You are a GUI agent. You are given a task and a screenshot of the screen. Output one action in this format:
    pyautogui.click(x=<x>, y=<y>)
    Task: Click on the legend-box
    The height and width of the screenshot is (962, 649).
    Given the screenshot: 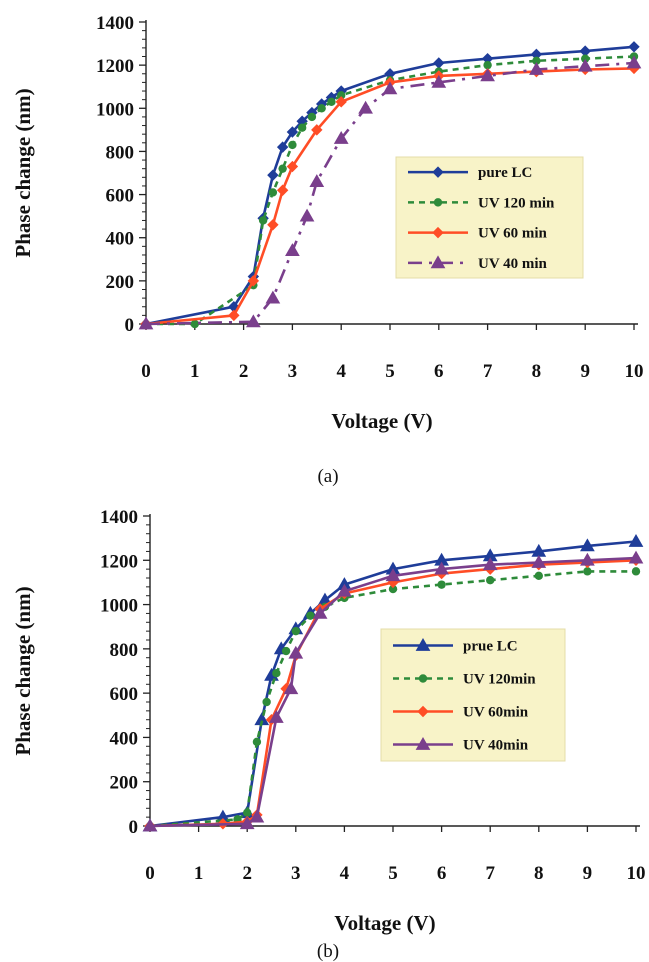 What is the action you would take?
    pyautogui.click(x=473, y=695)
    